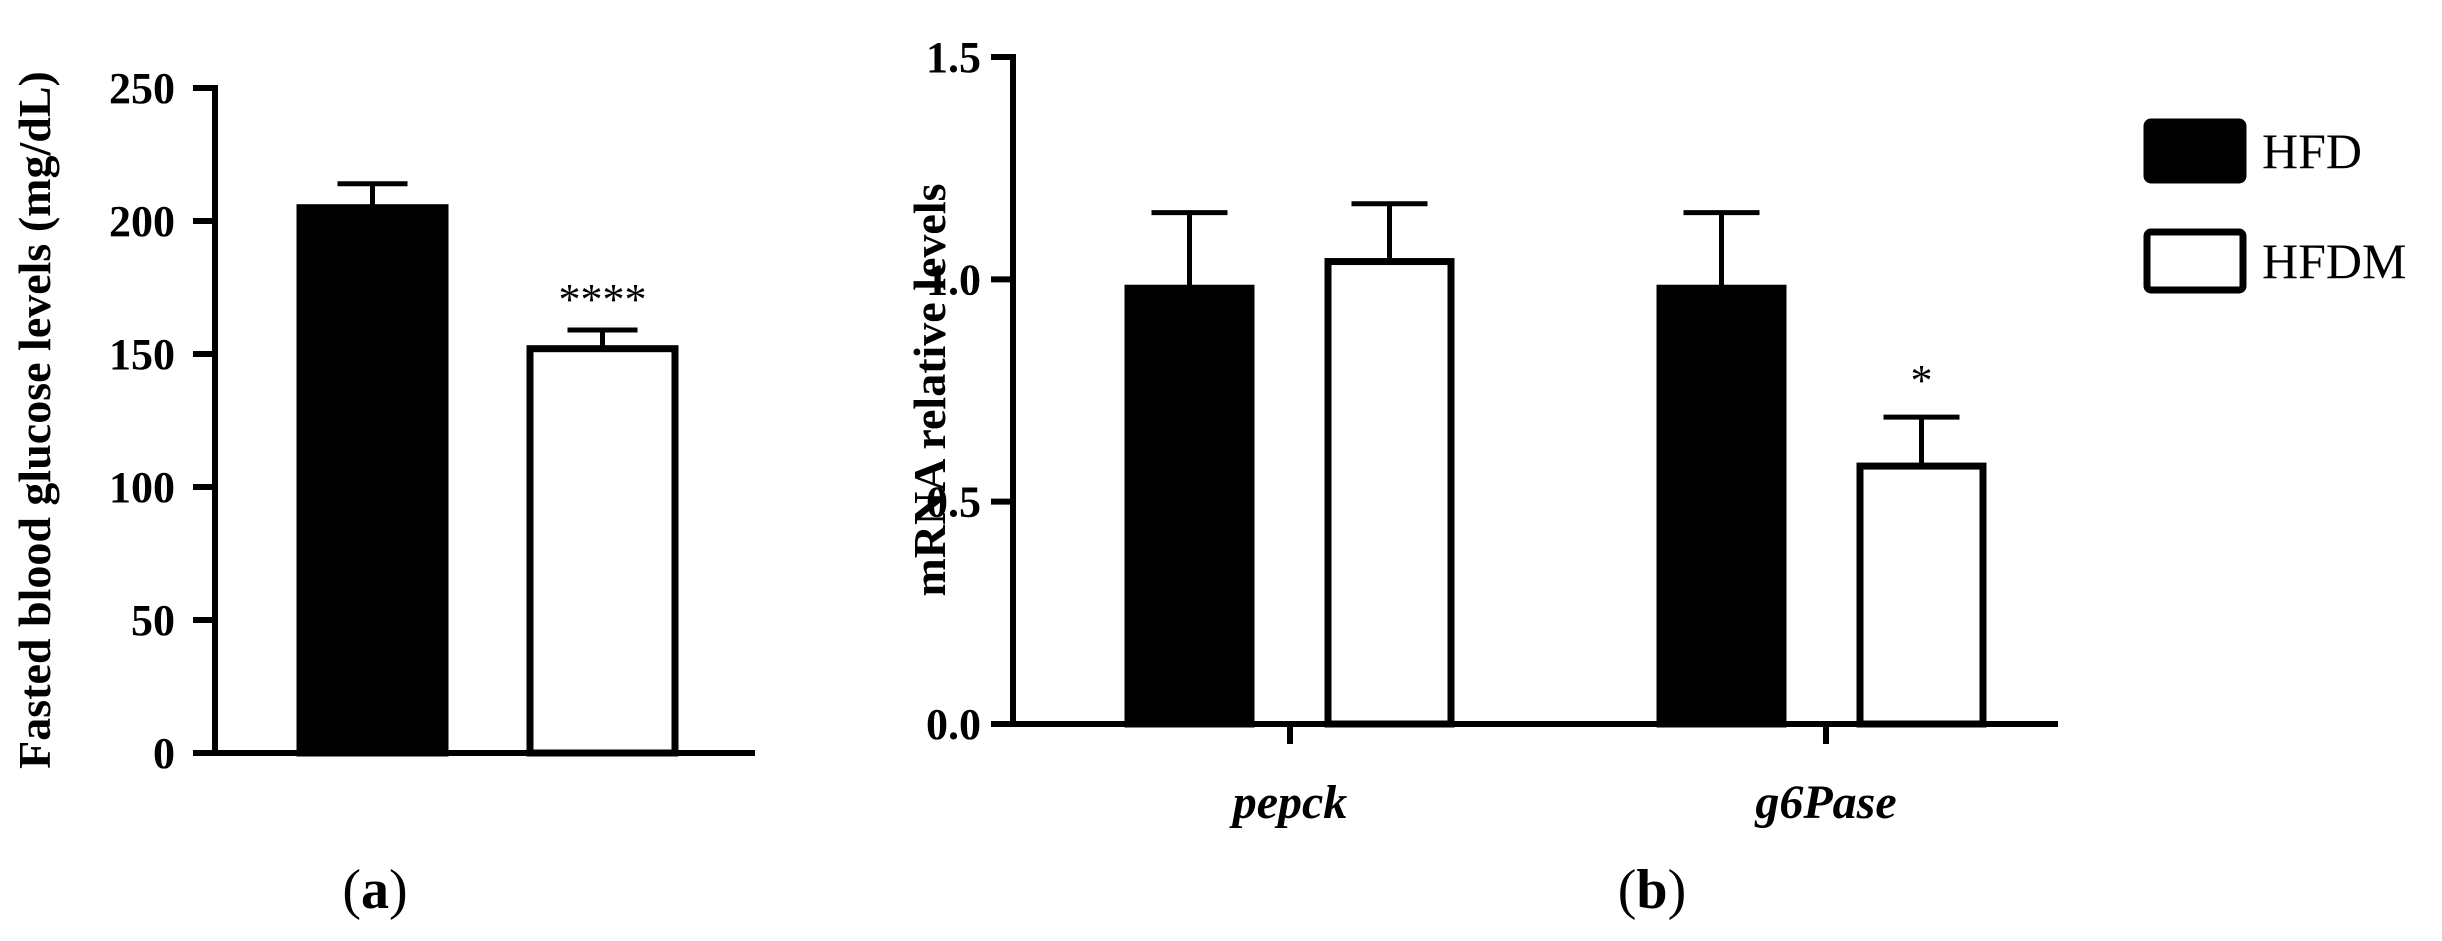 The image size is (2442, 941). What do you see at coordinates (1825, 802) in the screenshot?
I see `chart-b-x-tick-label: g6Pase` at bounding box center [1825, 802].